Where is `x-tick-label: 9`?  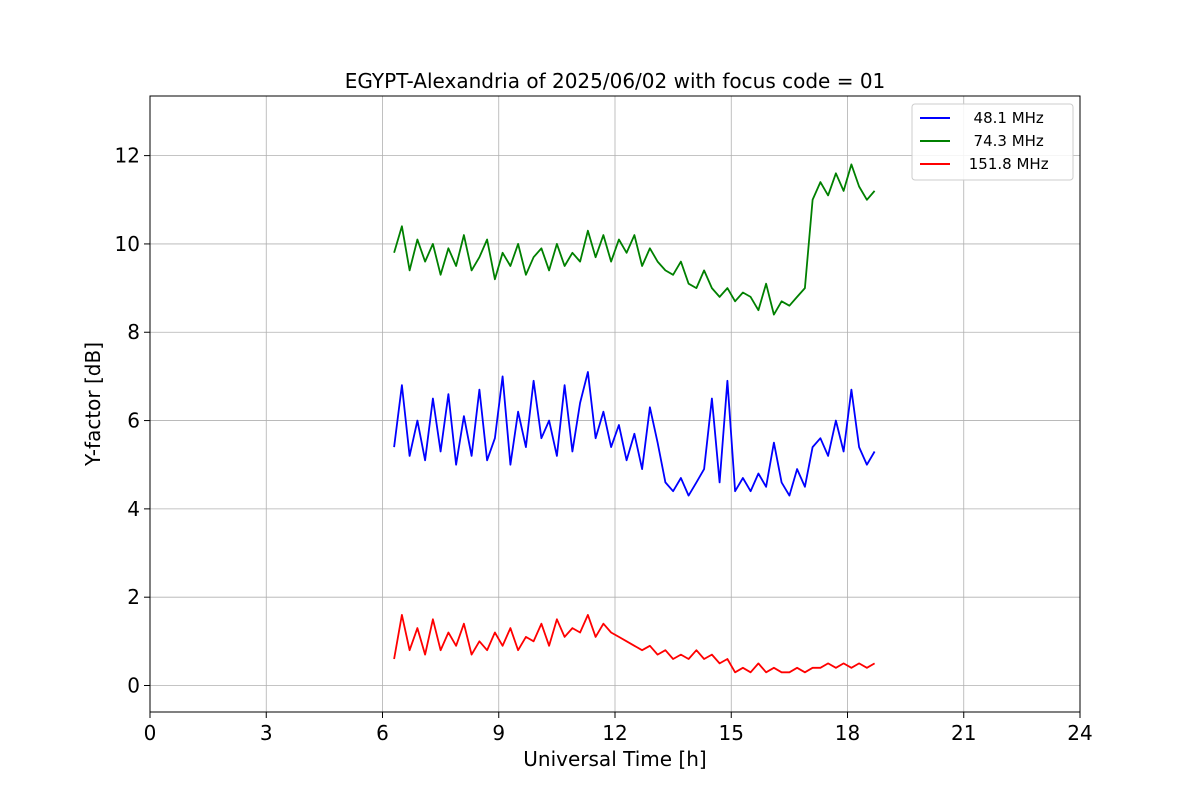 x-tick-label: 9 is located at coordinates (498, 733).